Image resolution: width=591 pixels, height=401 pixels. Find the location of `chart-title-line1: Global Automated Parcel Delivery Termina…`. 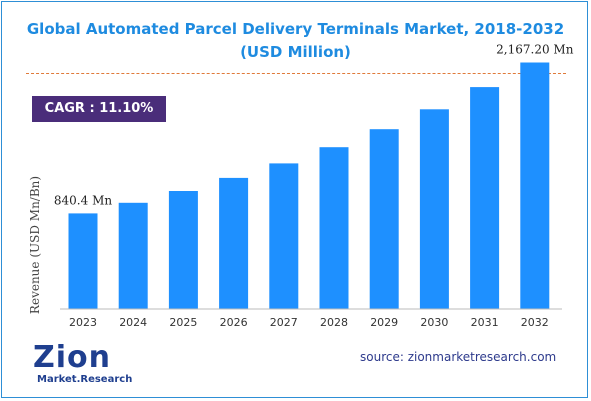

chart-title-line1: Global Automated Parcel Delivery Termina… is located at coordinates (295, 29).